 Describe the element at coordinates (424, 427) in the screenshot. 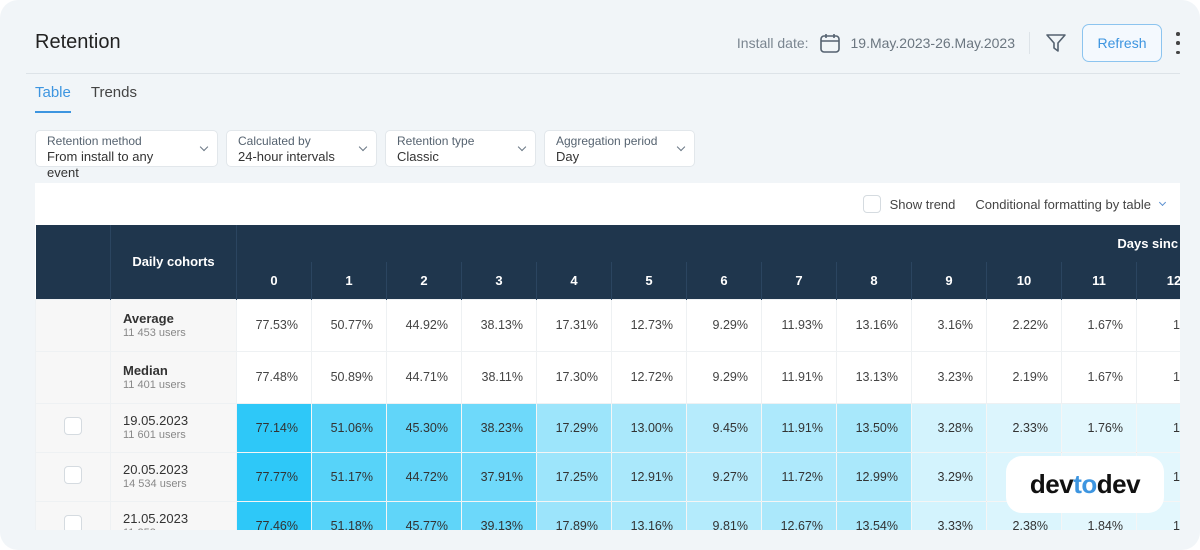

I see `retention-value-cell: 45.30%` at that location.